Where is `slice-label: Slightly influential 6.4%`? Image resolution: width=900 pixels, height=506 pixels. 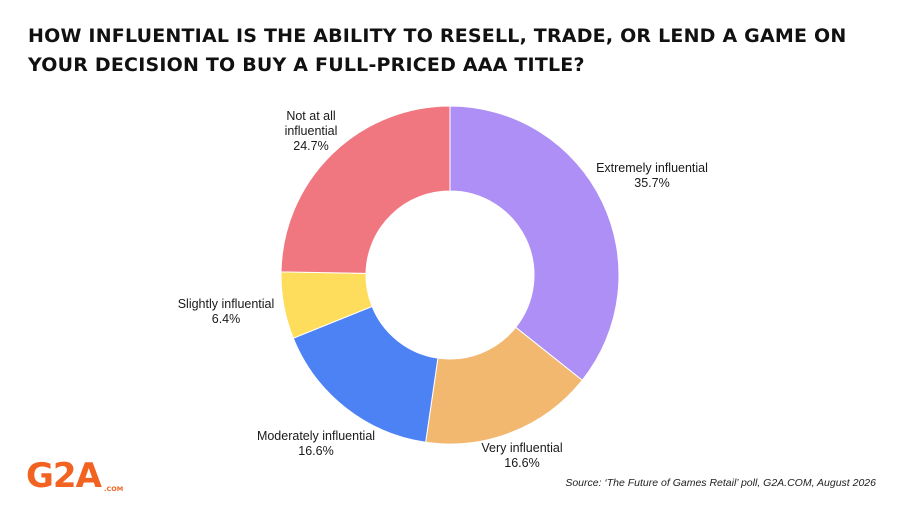 slice-label: Slightly influential 6.4% is located at coordinates (226, 311).